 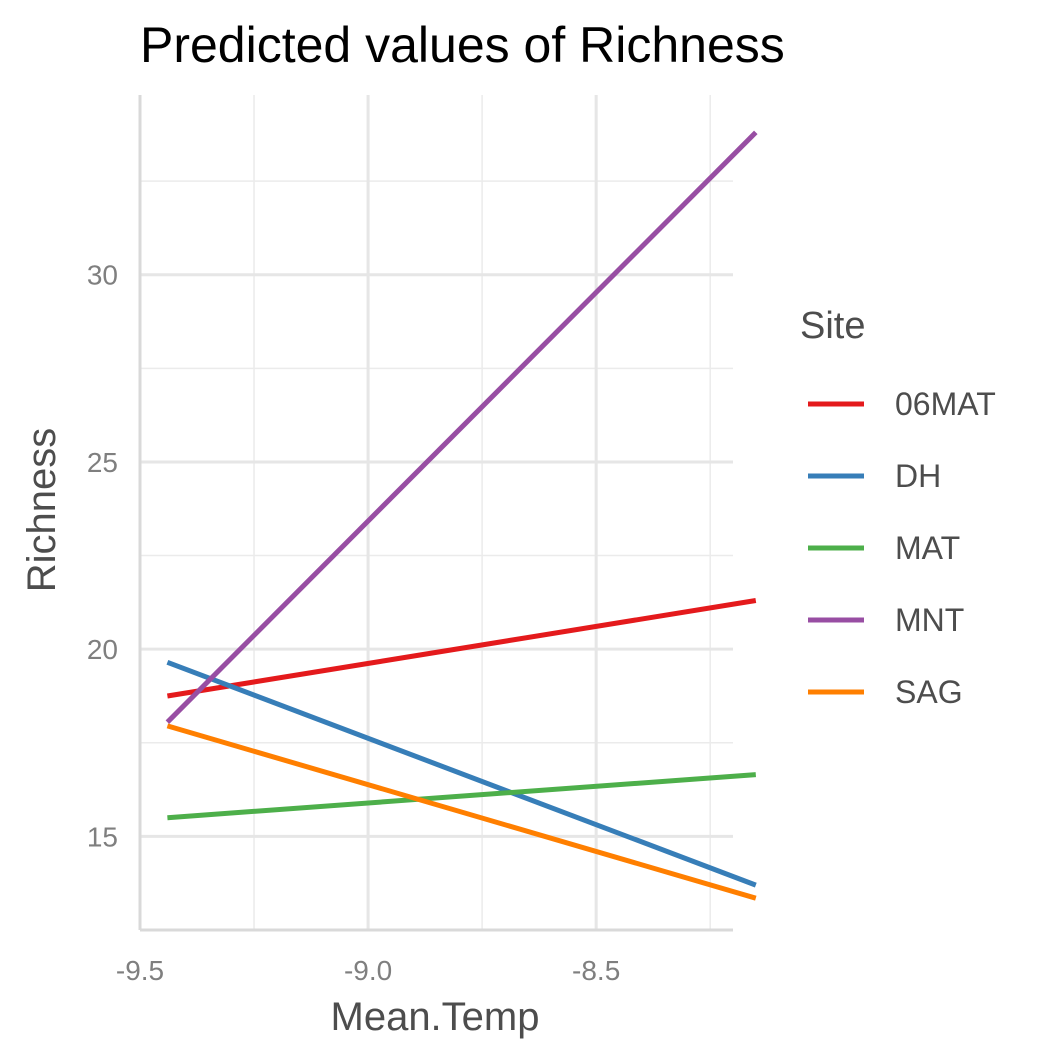 What do you see at coordinates (102, 275) in the screenshot?
I see `y-tick-label: 30` at bounding box center [102, 275].